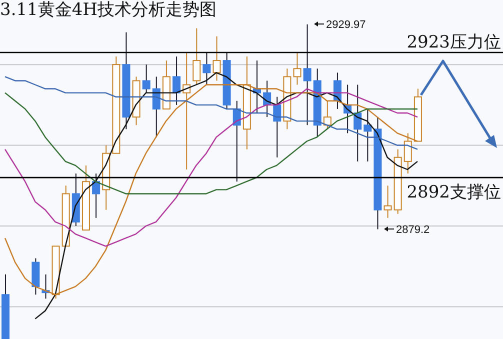  I want to click on chart-title: 3.11黄金4H技术分析走势图, so click(108, 10).